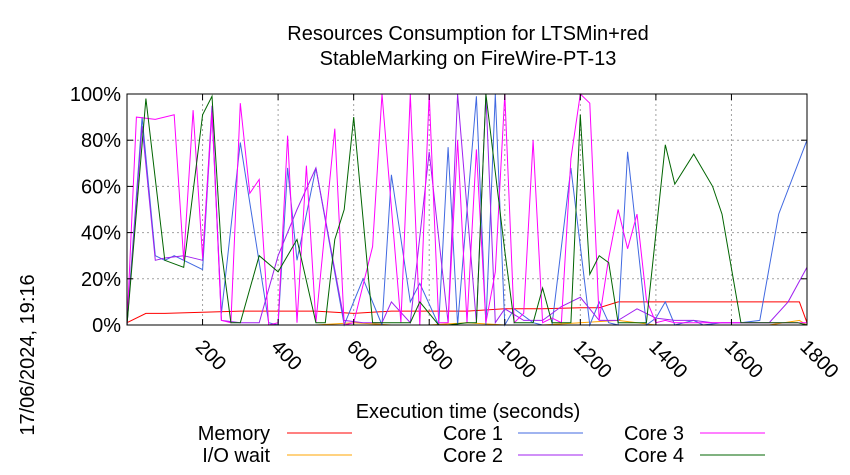 The image size is (850, 475). What do you see at coordinates (473, 434) in the screenshot?
I see `legend-label-core-1: Core 1` at bounding box center [473, 434].